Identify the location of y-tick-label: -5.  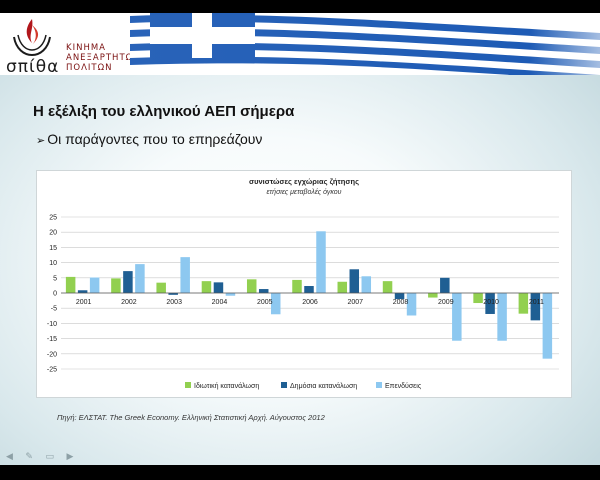
(54, 309).